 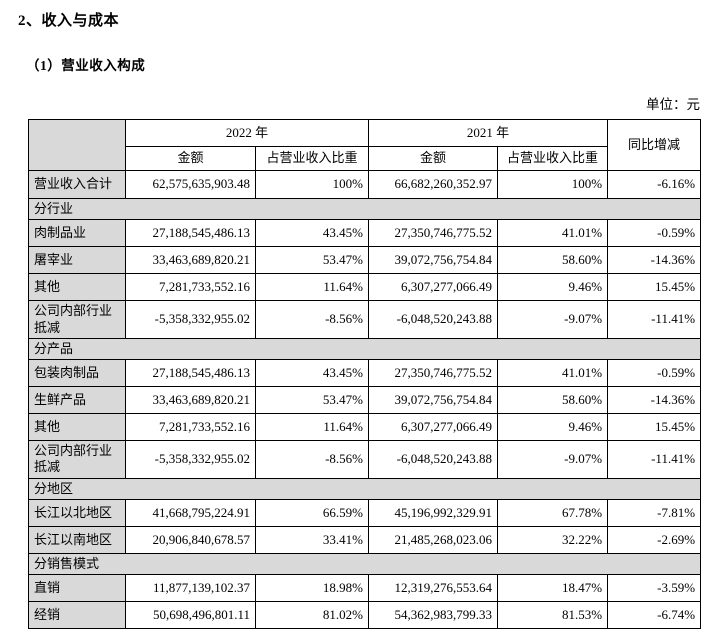 I want to click on row-label: 肉制品业, so click(x=77, y=233).